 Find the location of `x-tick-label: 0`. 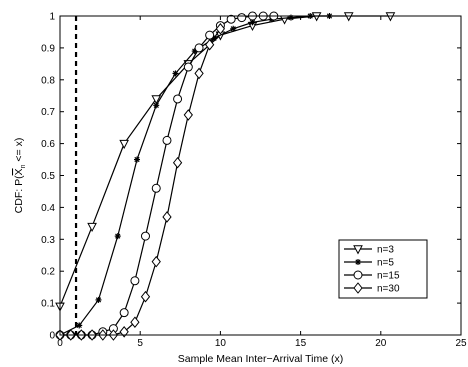

x-tick-label: 0 is located at coordinates (60, 343).